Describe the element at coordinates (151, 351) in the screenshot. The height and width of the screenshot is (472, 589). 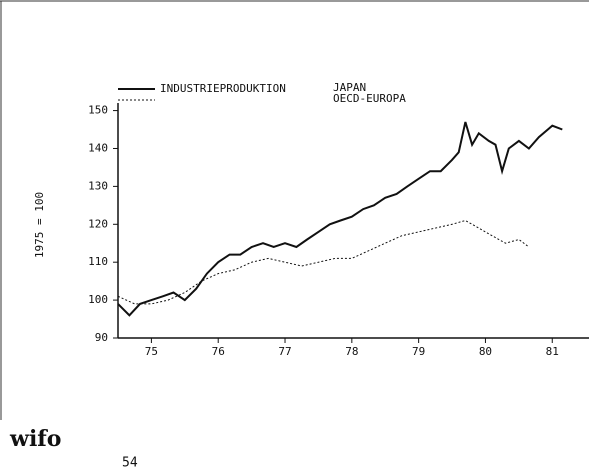
I see `x-tick-label: 75` at that location.